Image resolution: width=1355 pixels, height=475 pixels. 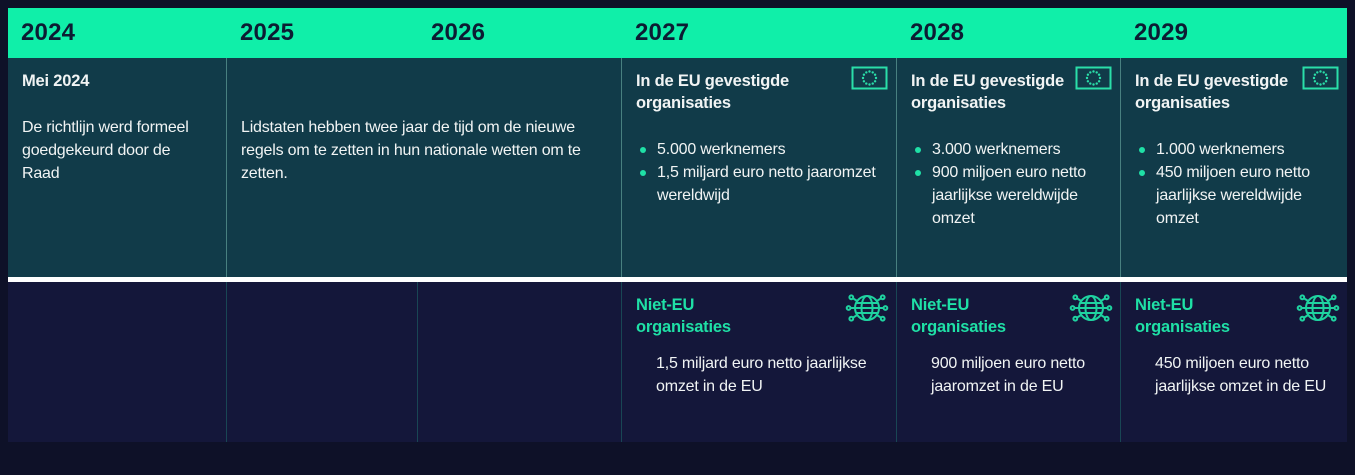 What do you see at coordinates (1008, 149) in the screenshot?
I see `bullet-item: 3.000 werknemers` at bounding box center [1008, 149].